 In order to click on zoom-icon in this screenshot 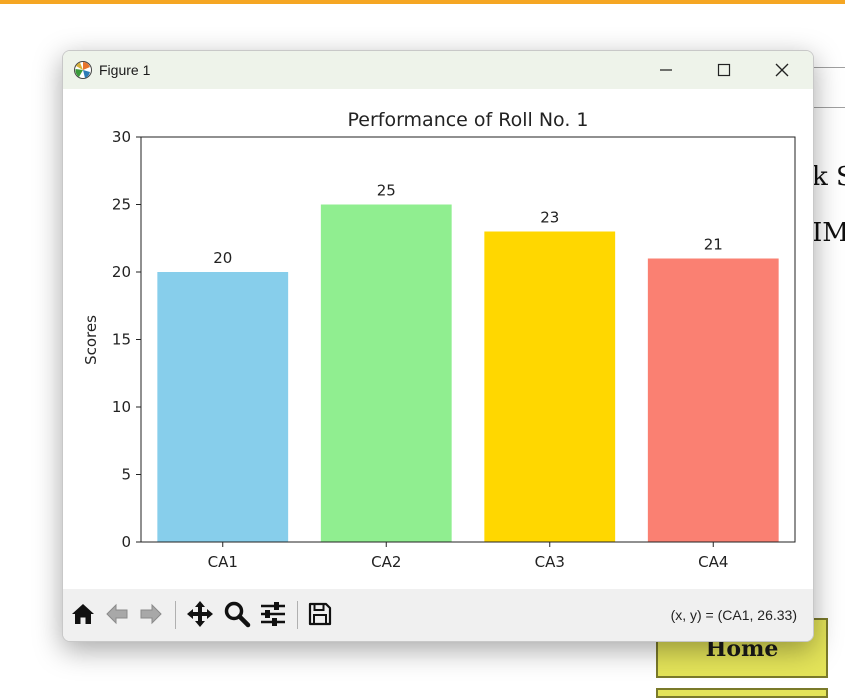, I will do `click(237, 614)`.